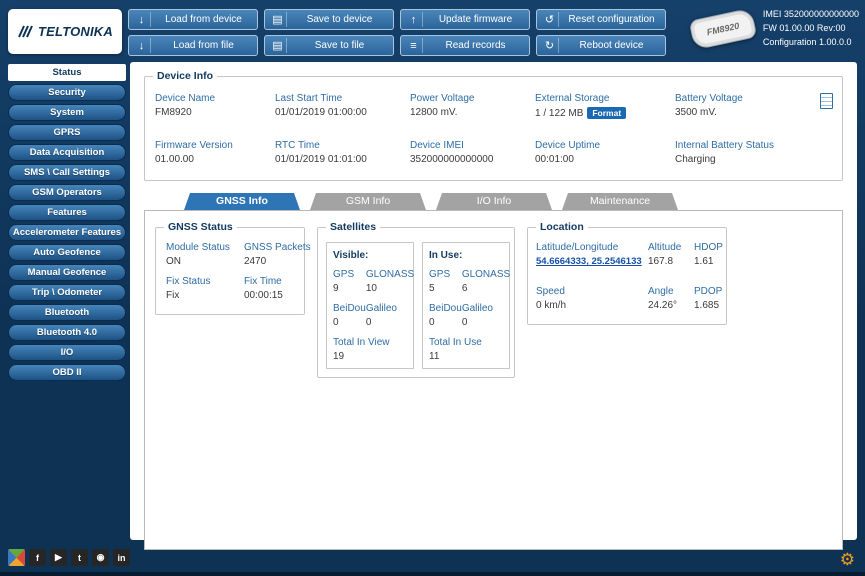 The height and width of the screenshot is (576, 865). Describe the element at coordinates (193, 45) in the screenshot. I see `load-from-file-button: ↓ Load from file` at that location.